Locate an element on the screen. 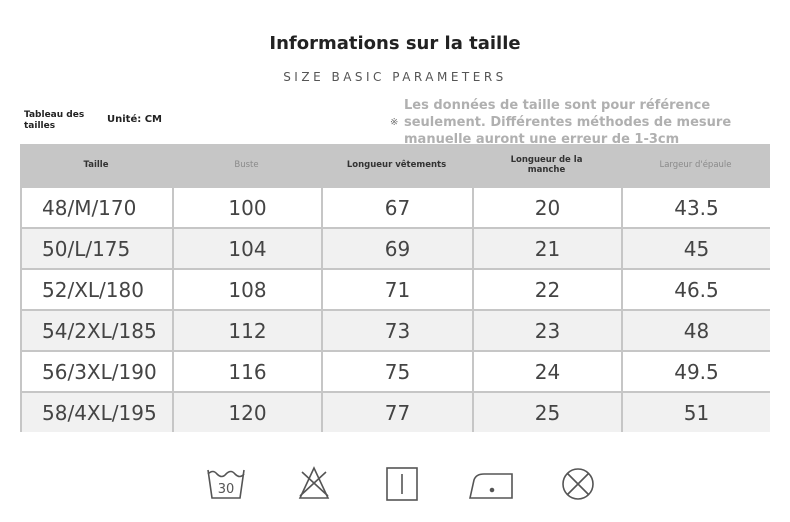 This screenshot has width=790, height=522. no-bleach-icon is located at coordinates (314, 482).